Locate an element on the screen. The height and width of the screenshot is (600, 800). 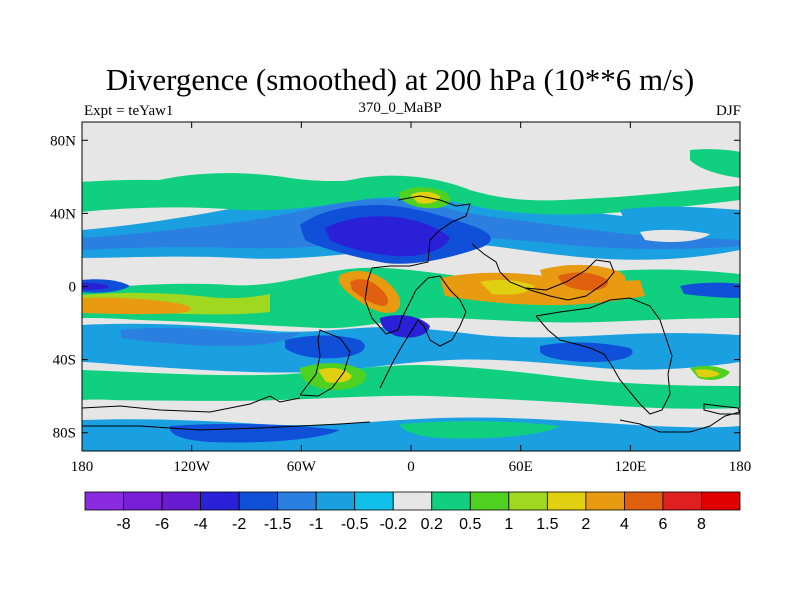
colorbar-label: 1 is located at coordinates (508, 524).